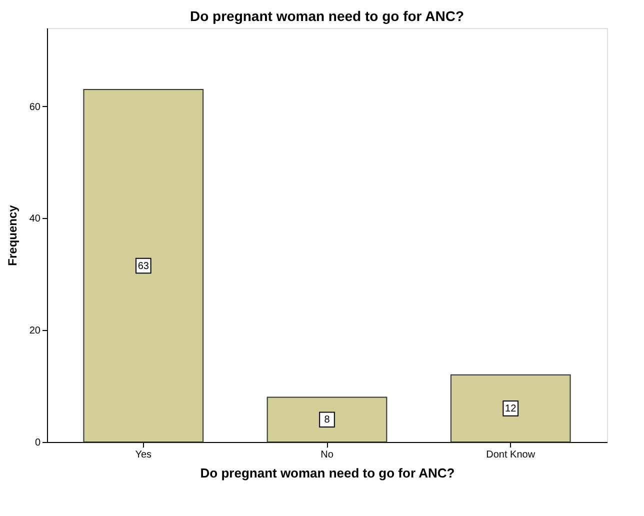 This screenshot has height=516, width=644. I want to click on data-label: 12, so click(511, 408).